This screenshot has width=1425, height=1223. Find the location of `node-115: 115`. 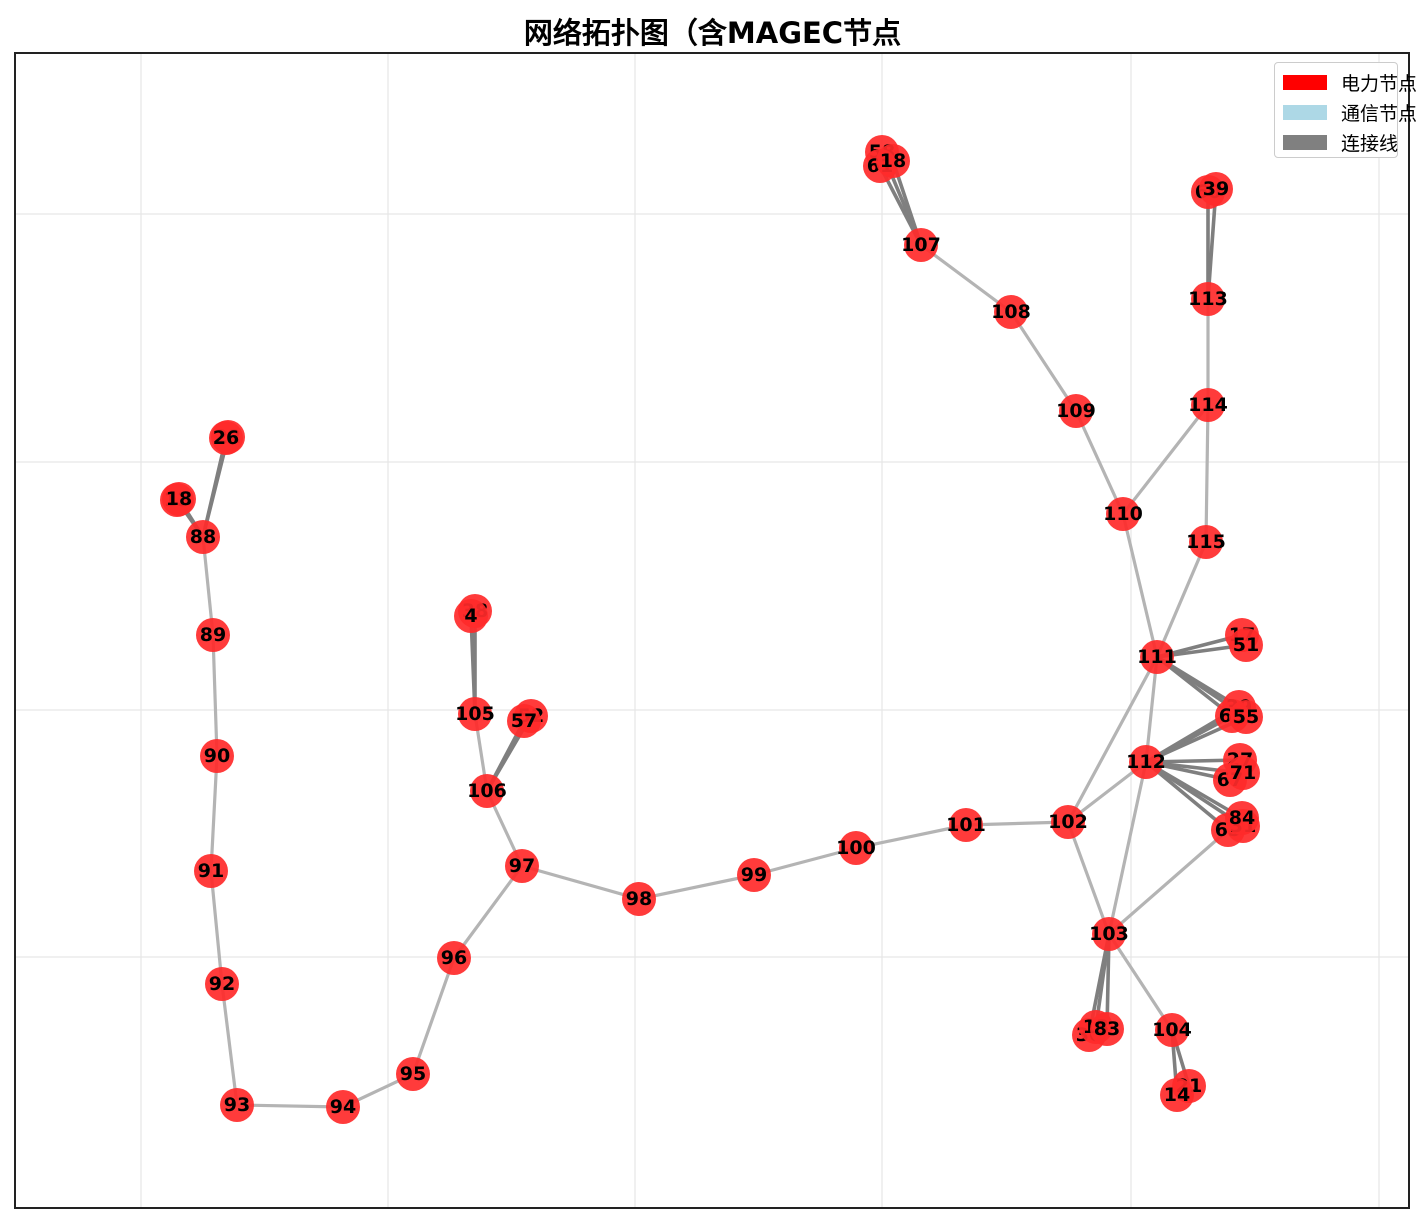

node-115: 115 is located at coordinates (1206, 542).